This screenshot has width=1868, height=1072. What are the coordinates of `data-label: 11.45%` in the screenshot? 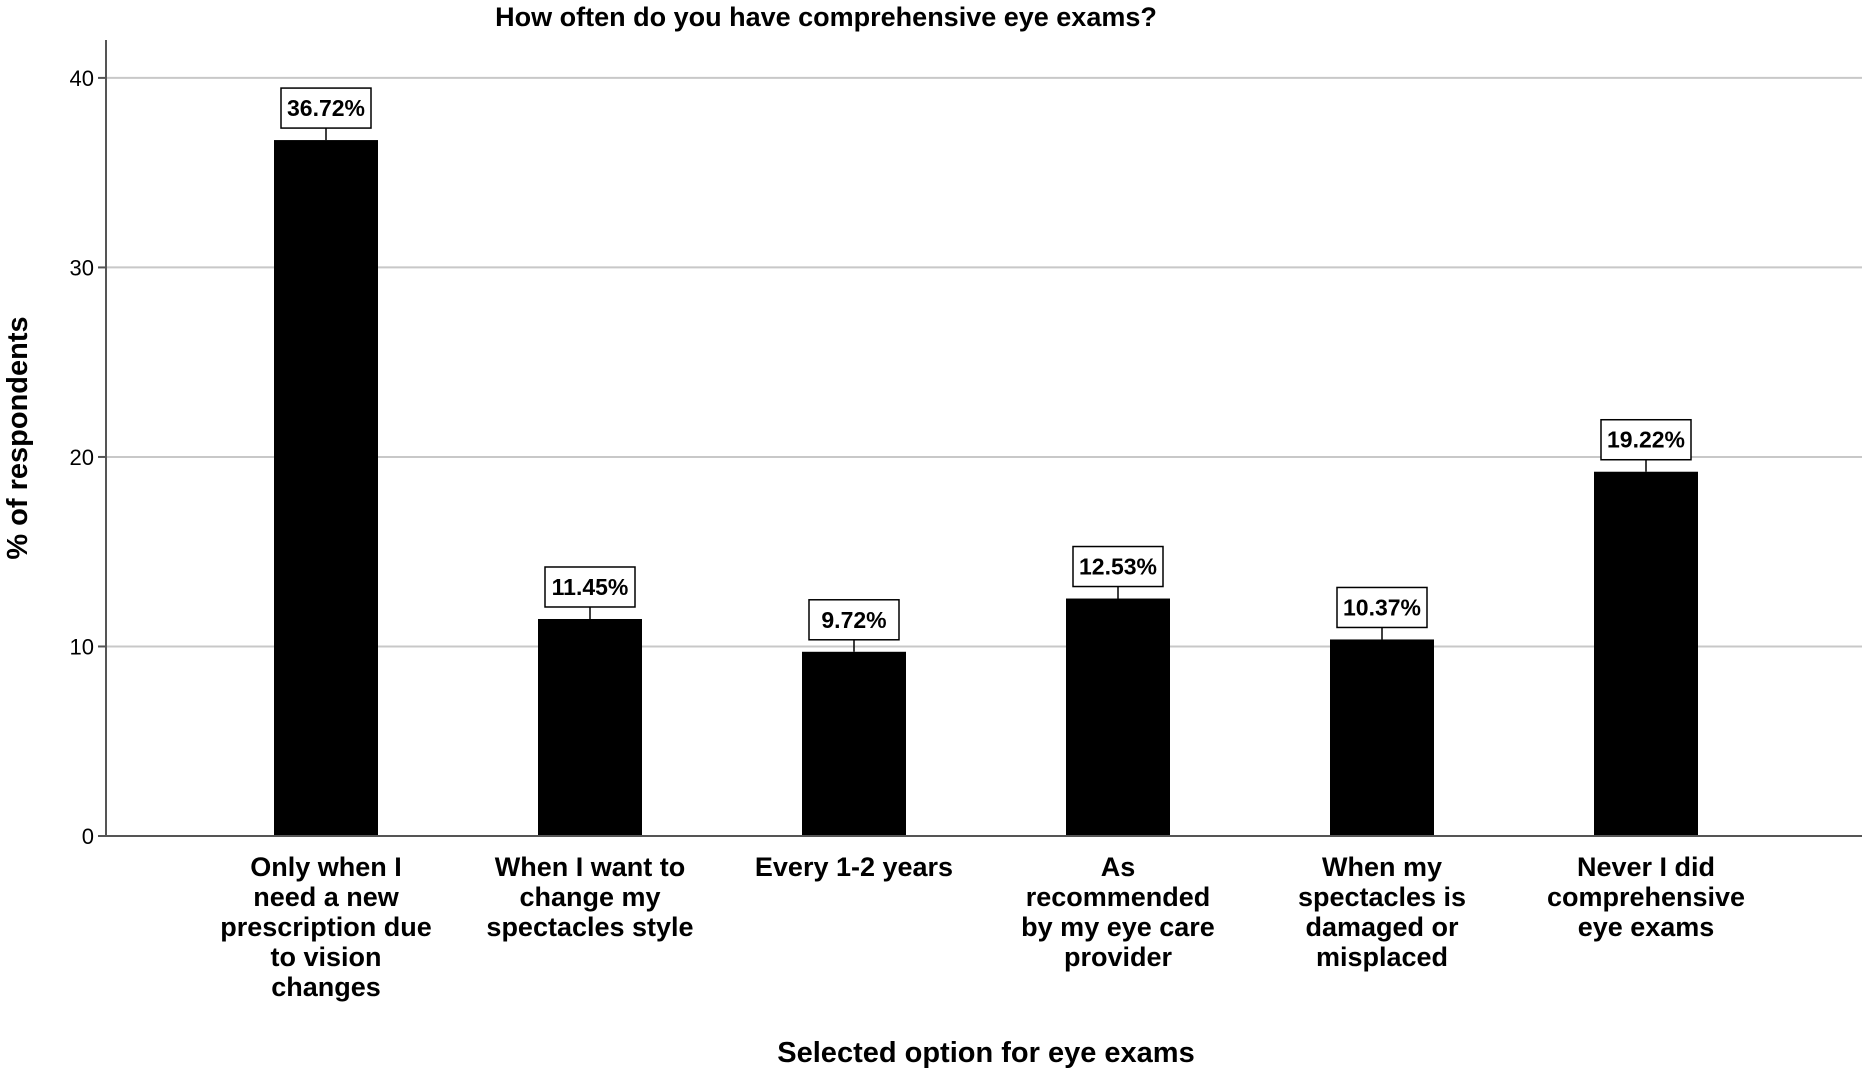 It's located at (590, 587).